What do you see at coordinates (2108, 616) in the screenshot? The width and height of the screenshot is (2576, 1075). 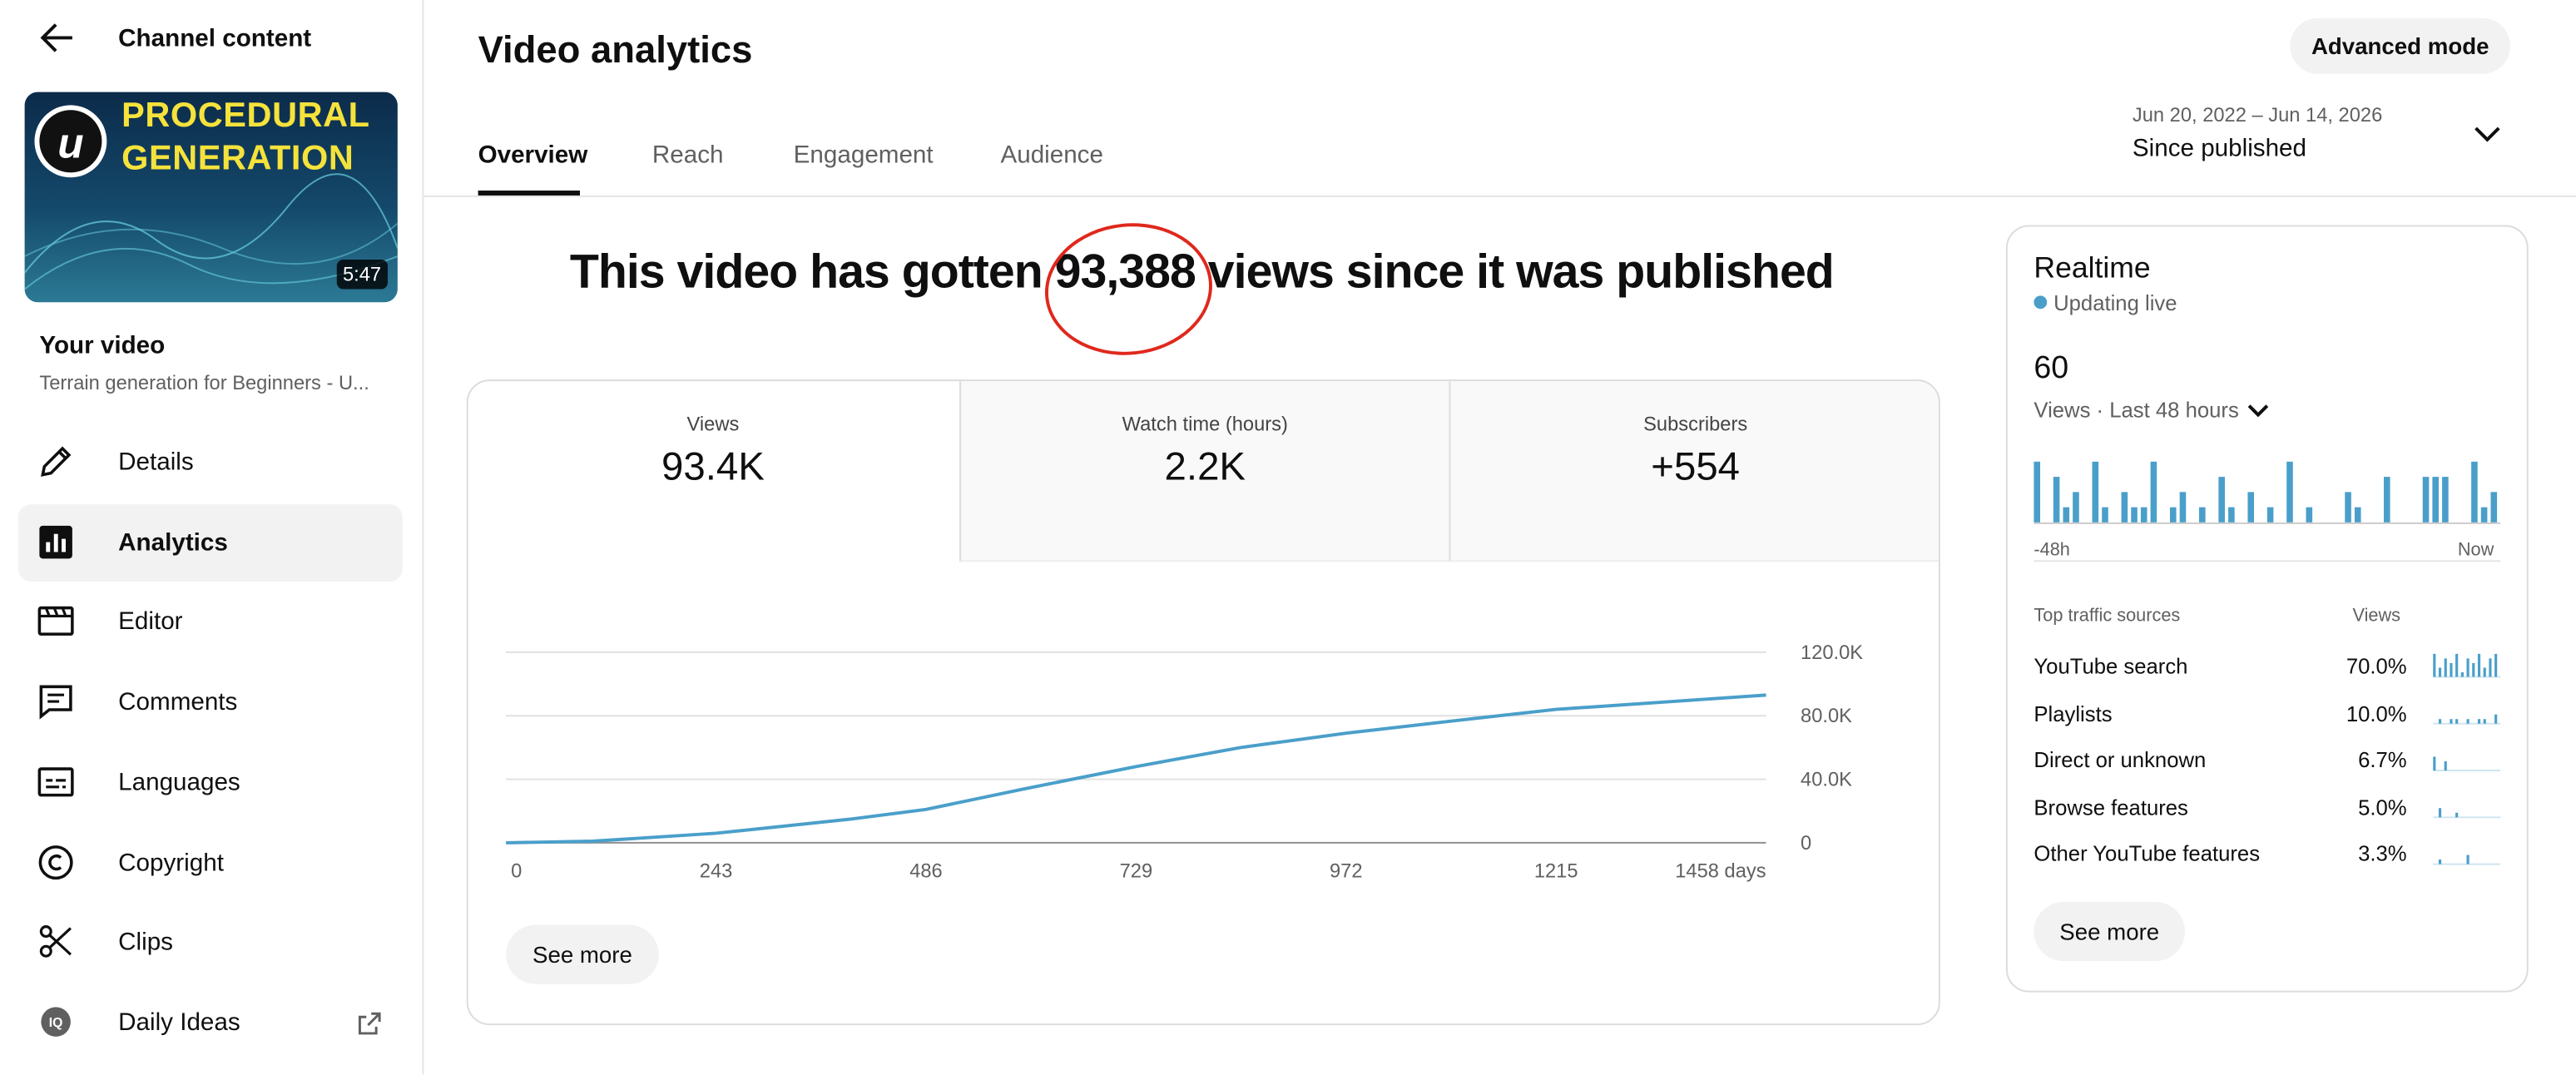 I see `sources-title: Top traffic sources` at bounding box center [2108, 616].